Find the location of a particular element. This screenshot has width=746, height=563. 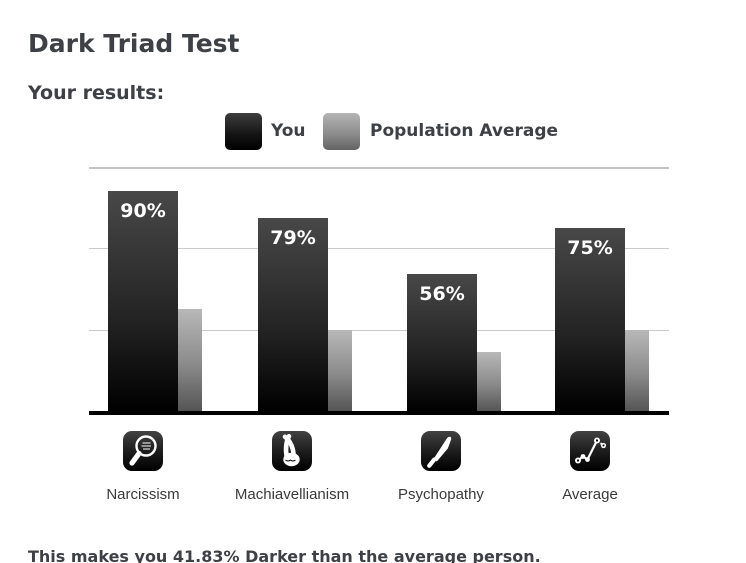

bar-average-average is located at coordinates (637, 370).